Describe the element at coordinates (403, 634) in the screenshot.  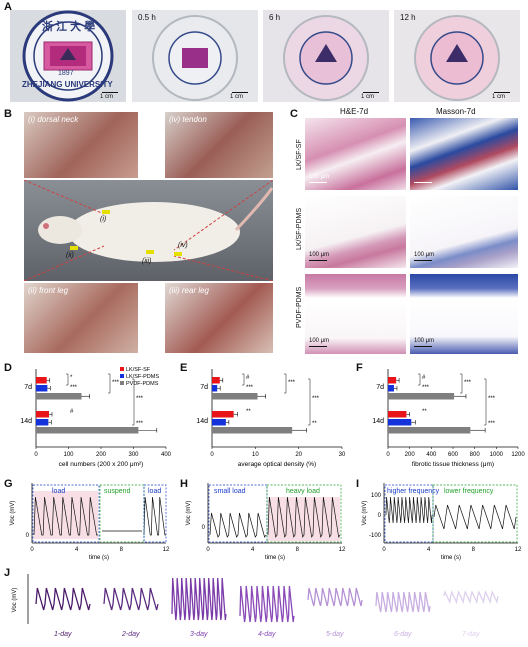
I see `day-label: 6-day` at that location.